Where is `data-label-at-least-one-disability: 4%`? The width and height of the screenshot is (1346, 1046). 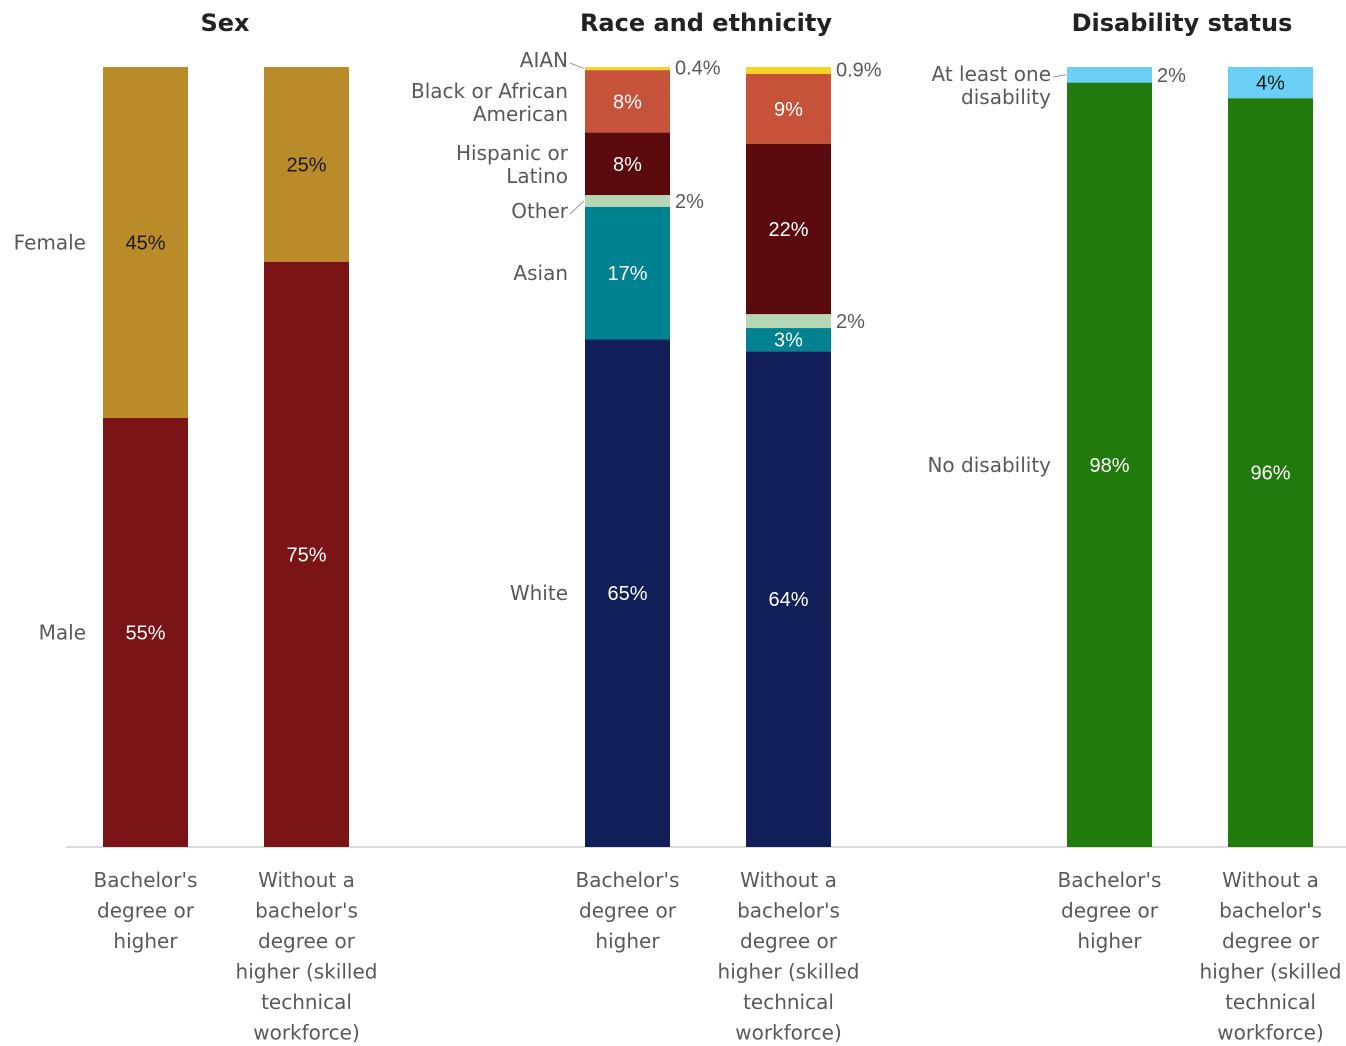 data-label-at-least-one-disability: 4% is located at coordinates (1270, 84).